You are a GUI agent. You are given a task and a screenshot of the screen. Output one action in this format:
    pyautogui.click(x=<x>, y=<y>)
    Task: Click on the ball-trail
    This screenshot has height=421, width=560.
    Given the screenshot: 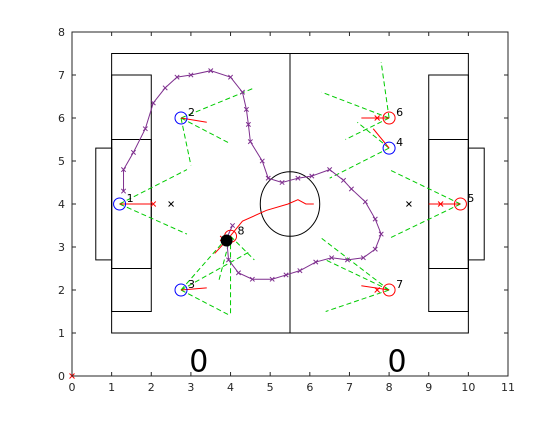 What is the action you would take?
    pyautogui.click(x=270, y=220)
    